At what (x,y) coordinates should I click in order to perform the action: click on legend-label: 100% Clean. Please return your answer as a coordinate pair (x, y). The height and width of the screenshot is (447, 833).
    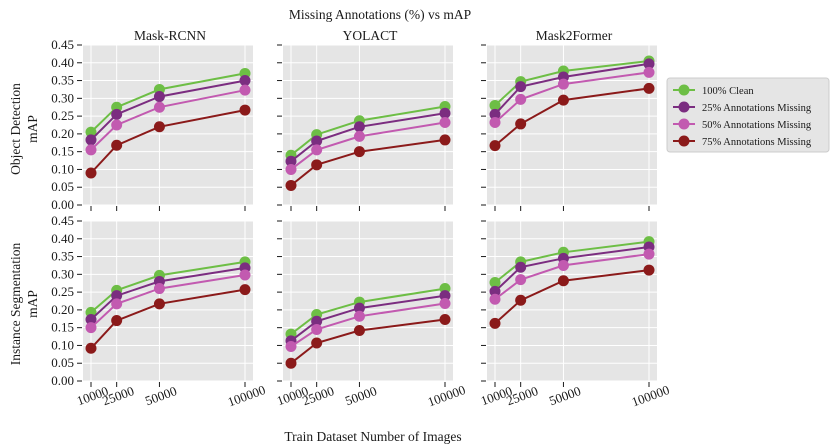
    Looking at the image, I should click on (728, 91).